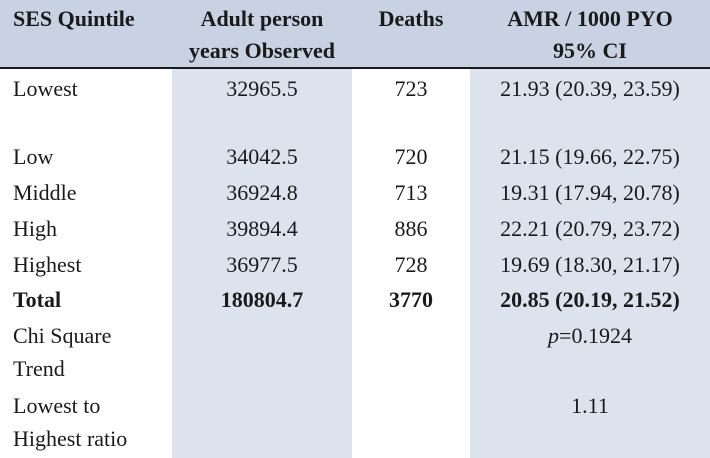  What do you see at coordinates (590, 18) in the screenshot?
I see `header-amr-line1: AMR / 1000 PYO` at bounding box center [590, 18].